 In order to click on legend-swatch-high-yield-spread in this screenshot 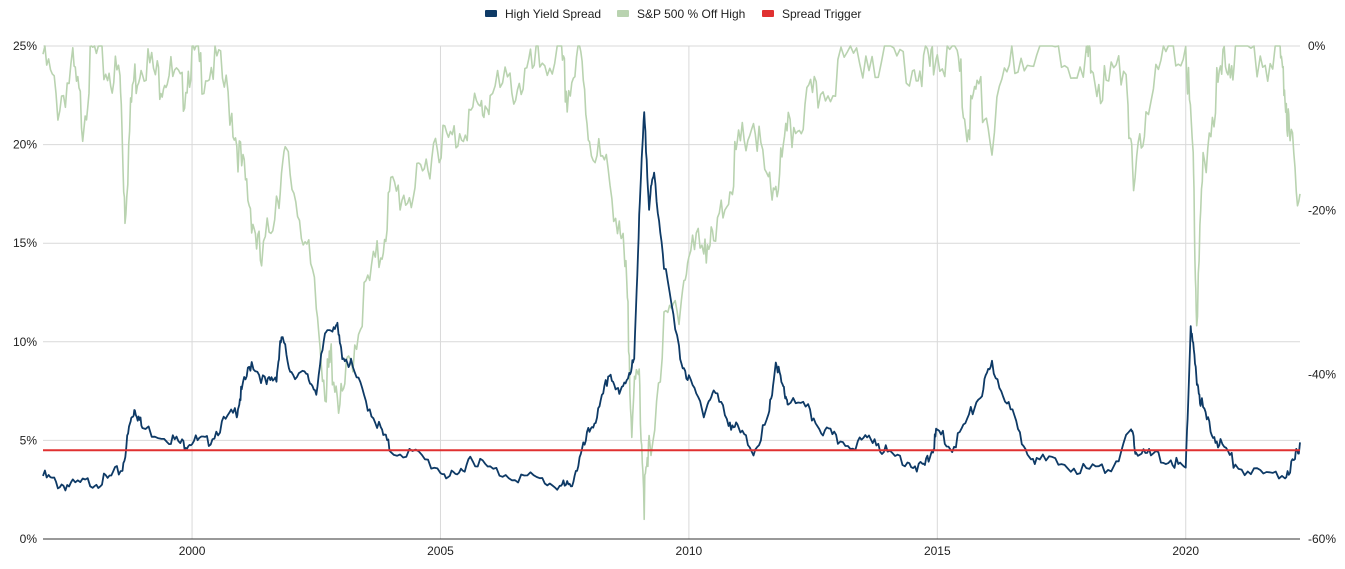, I will do `click(491, 13)`.